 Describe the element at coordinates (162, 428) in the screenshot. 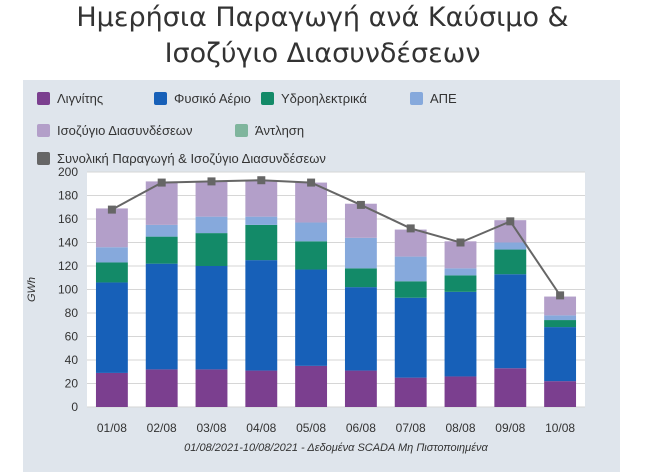

I see `x-tick-label: 02/08` at that location.